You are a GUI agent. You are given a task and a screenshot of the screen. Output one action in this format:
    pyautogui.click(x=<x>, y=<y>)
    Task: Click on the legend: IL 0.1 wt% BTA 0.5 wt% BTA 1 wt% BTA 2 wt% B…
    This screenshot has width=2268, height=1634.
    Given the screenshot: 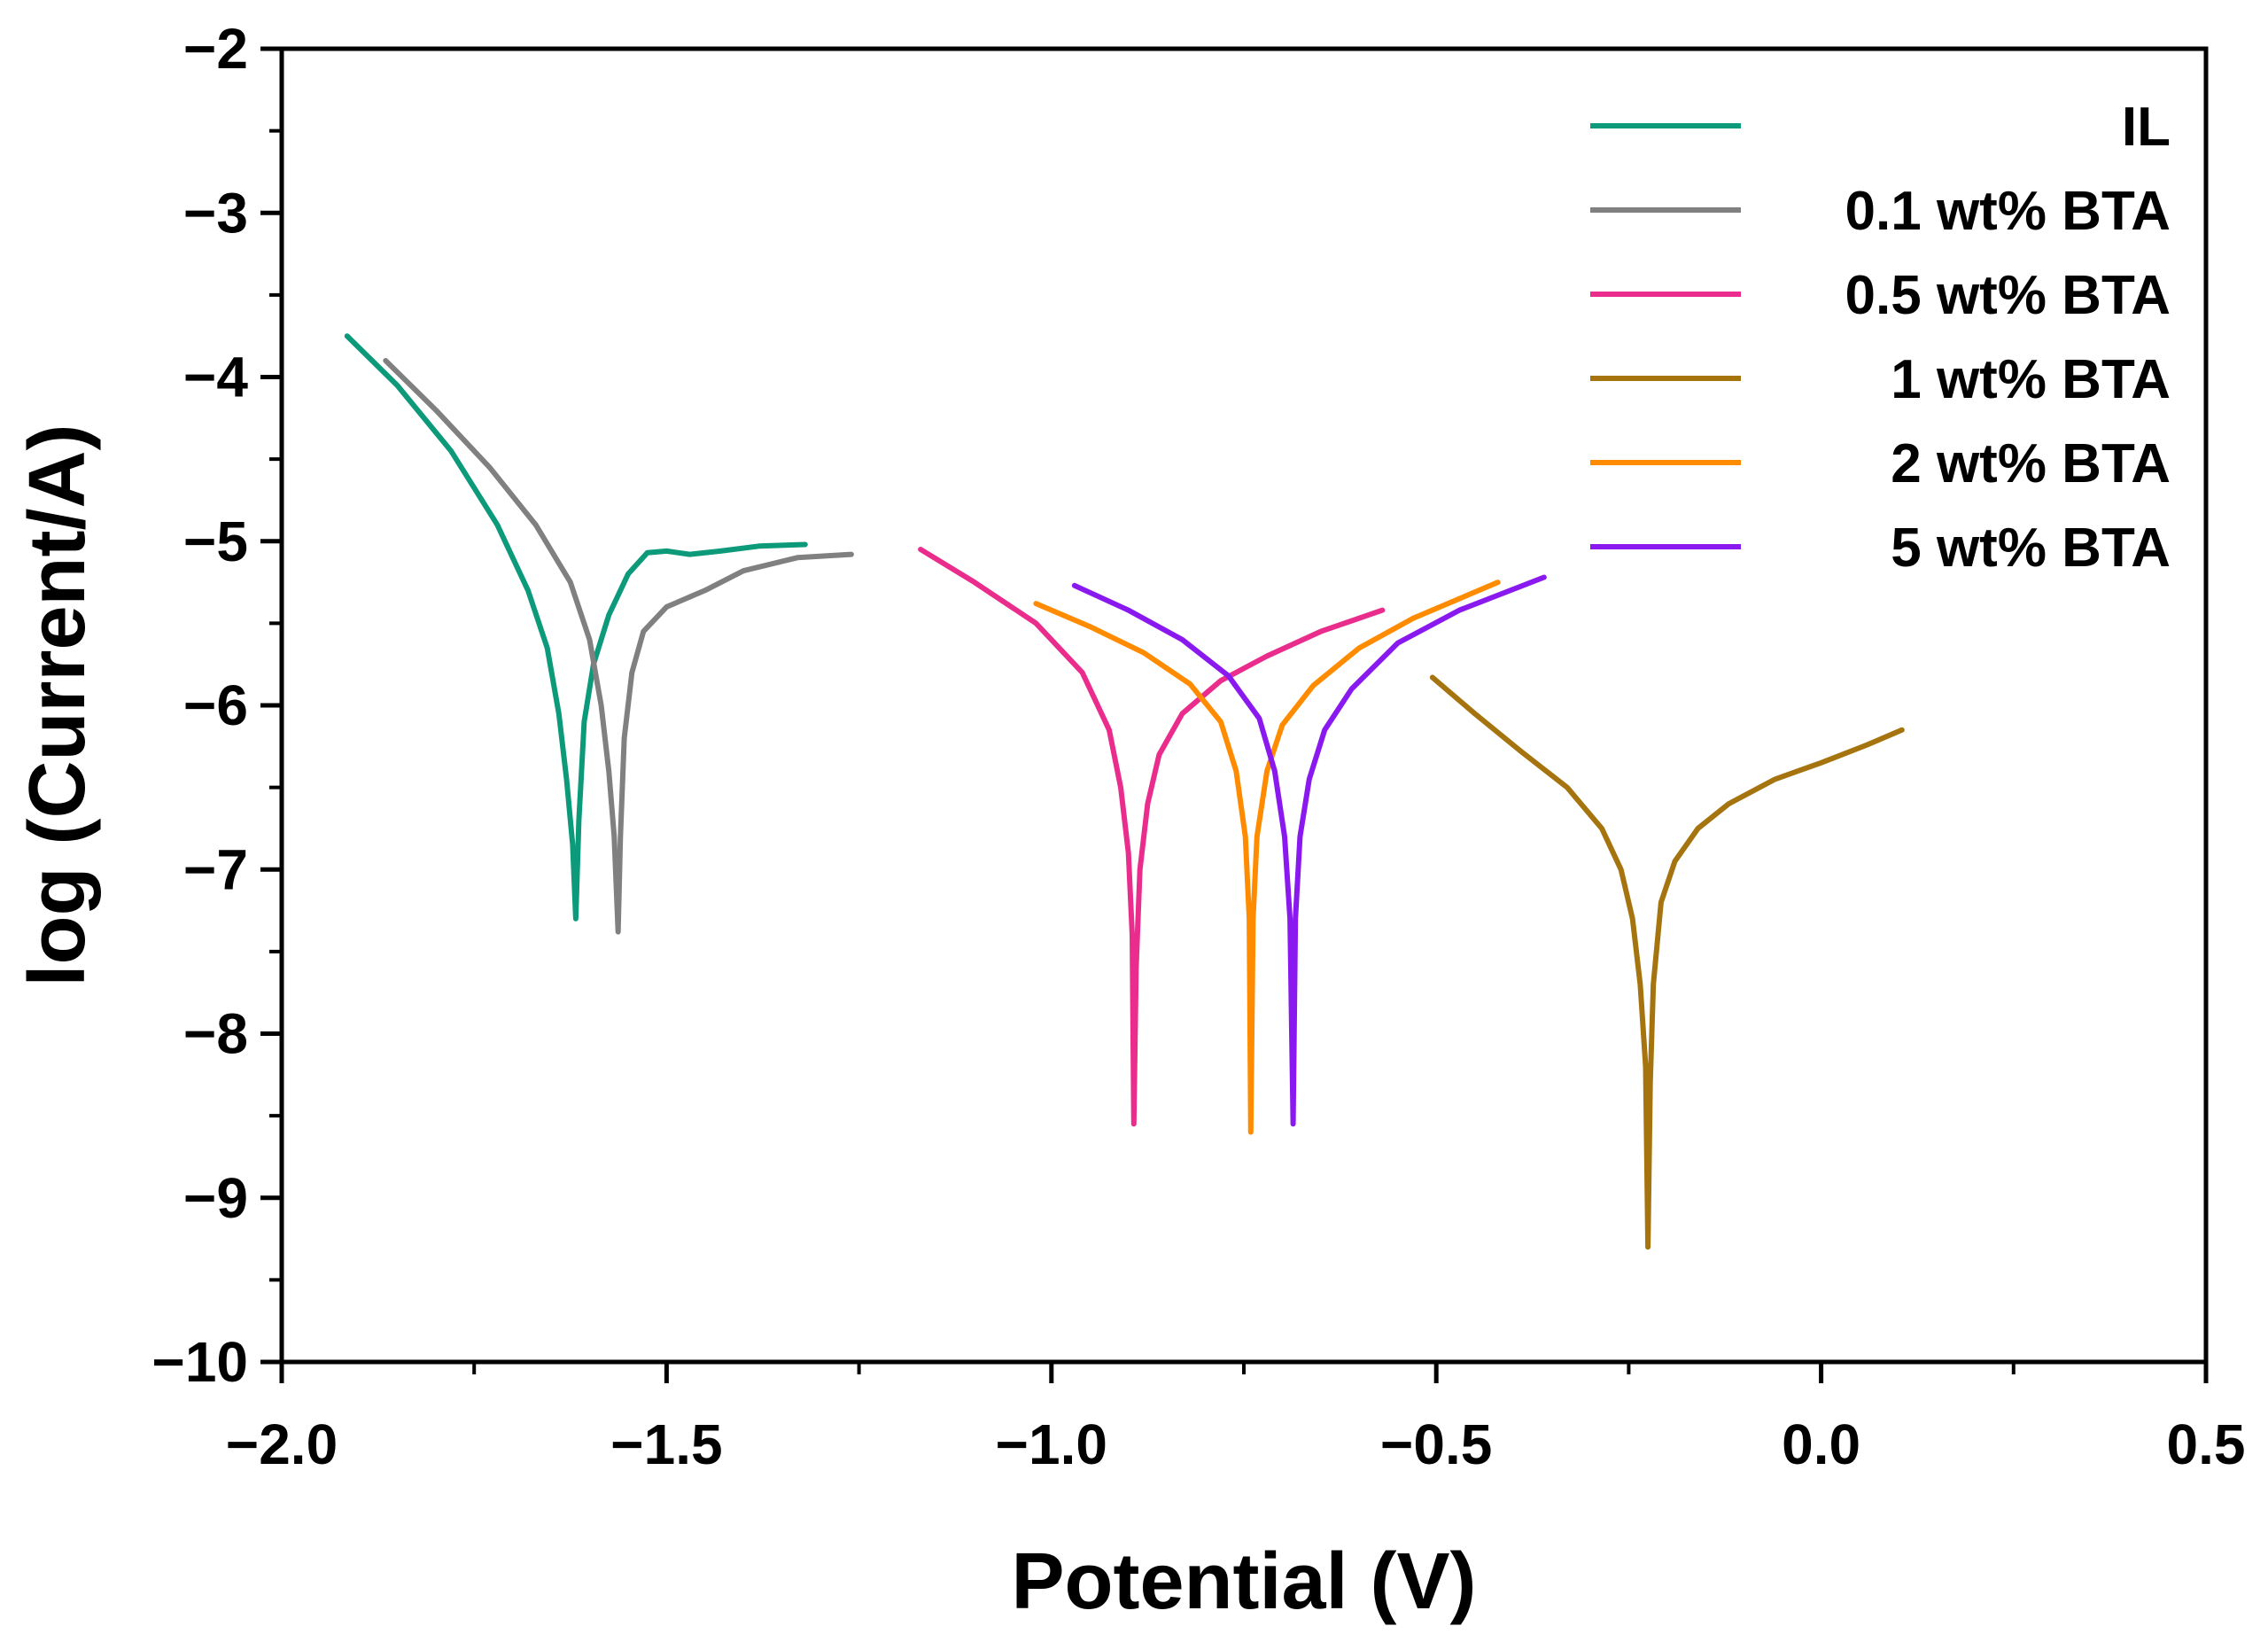 What is the action you would take?
    pyautogui.click(x=1881, y=338)
    